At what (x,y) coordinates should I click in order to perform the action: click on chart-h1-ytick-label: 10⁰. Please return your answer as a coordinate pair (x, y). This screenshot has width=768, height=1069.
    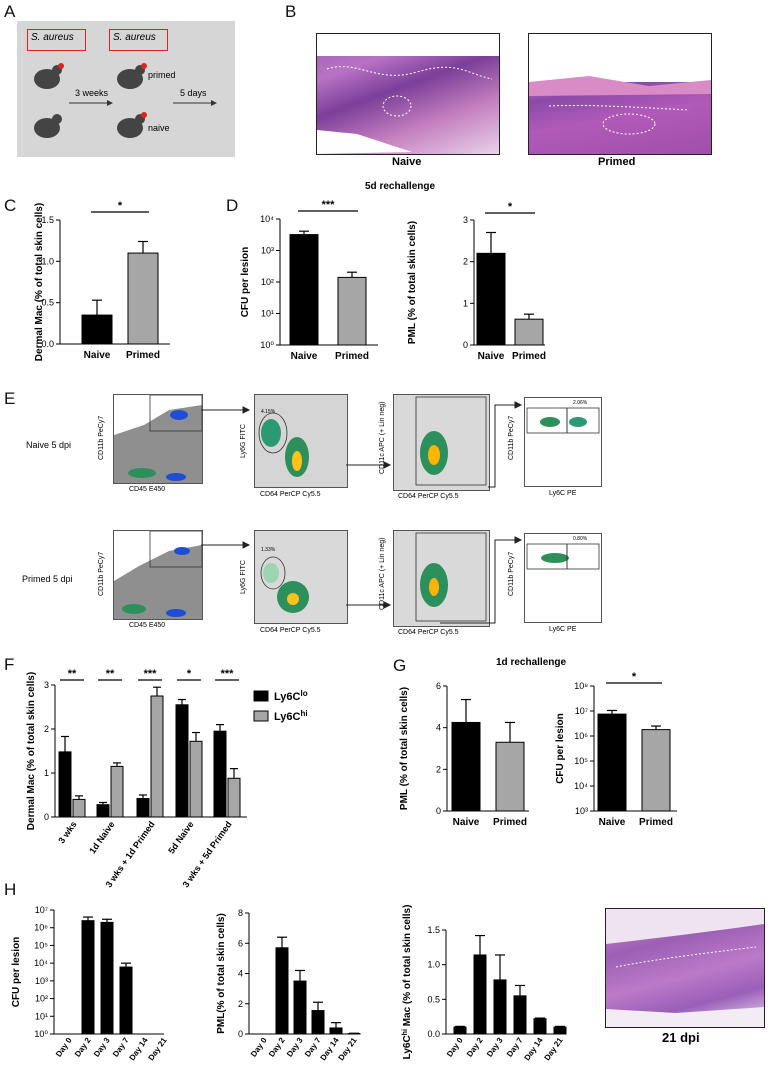
    Looking at the image, I should click on (41, 1034).